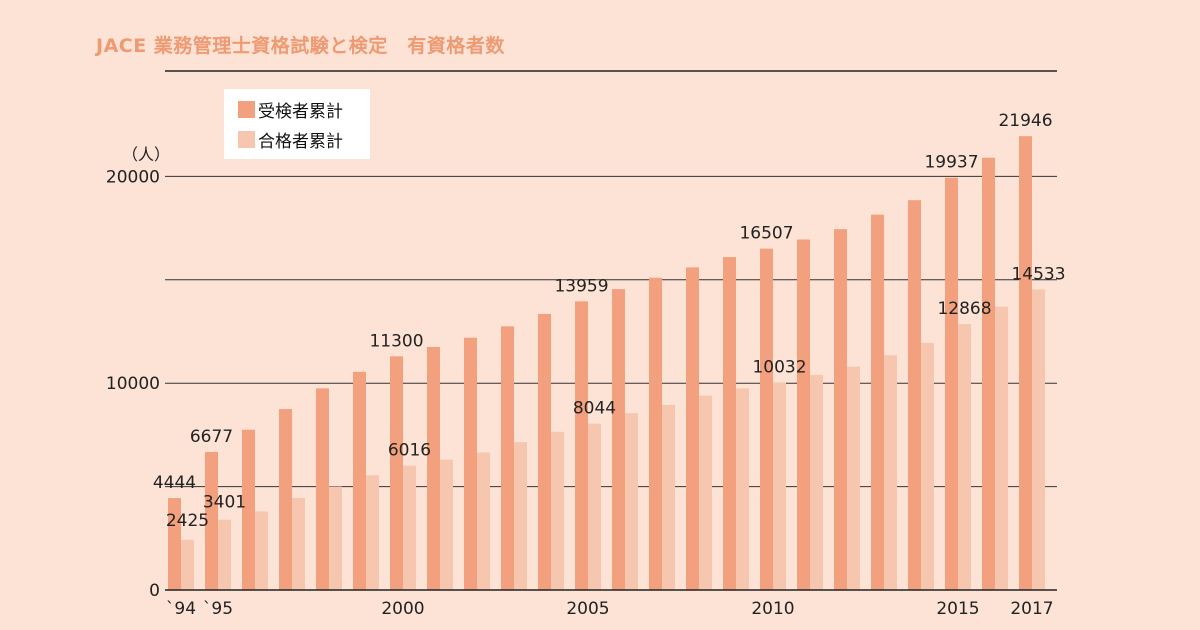 The width and height of the screenshot is (1200, 630). Describe the element at coordinates (211, 437) in the screenshot. I see `data-label-examinees: 6677` at that location.